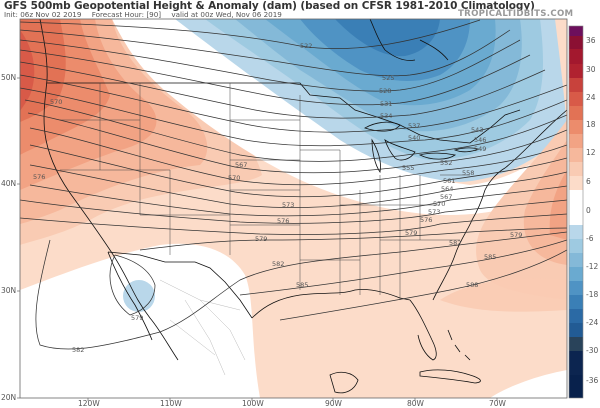 This screenshot has width=600, height=408. What do you see at coordinates (591, 124) in the screenshot?
I see `colorbar-label: 18` at bounding box center [591, 124].